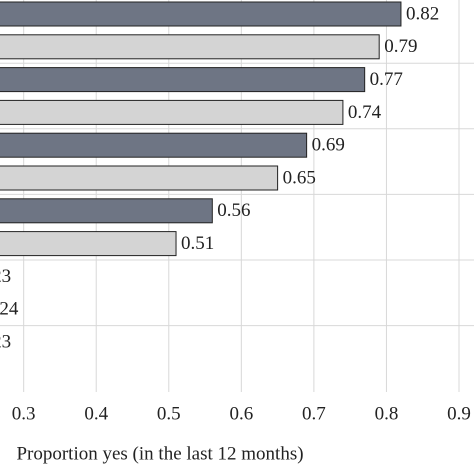  What do you see at coordinates (299, 177) in the screenshot?
I see `data-label: 0.65` at bounding box center [299, 177].